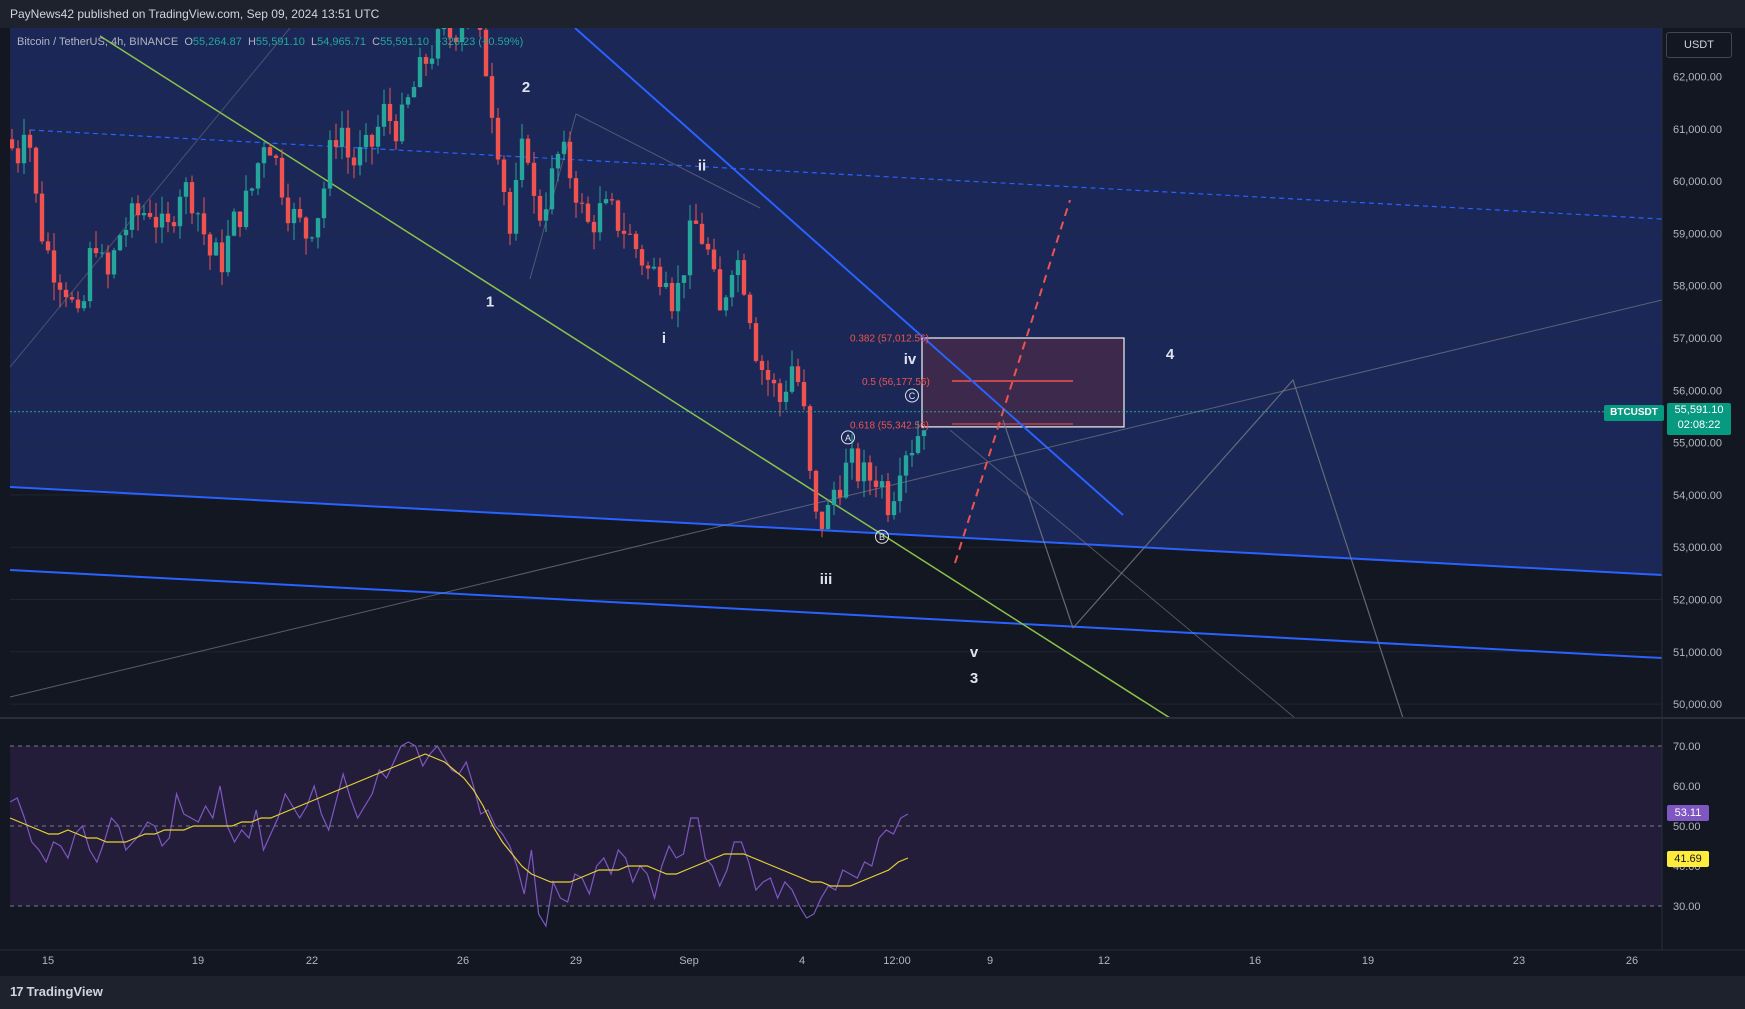  Describe the element at coordinates (702, 166) in the screenshot. I see `wave-label: ii` at that location.